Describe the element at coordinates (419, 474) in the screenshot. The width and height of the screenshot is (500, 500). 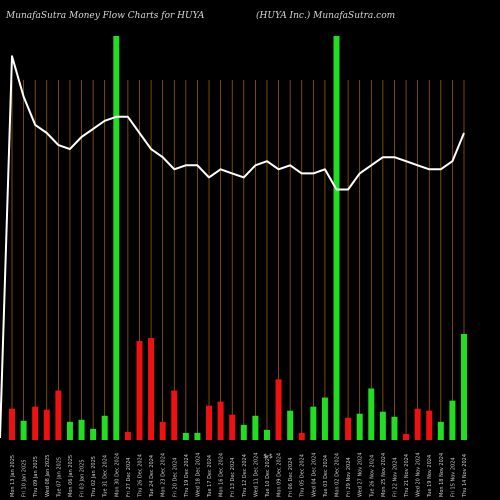
I see `x-tick-label: Wed 20 Nov 2024` at that location.